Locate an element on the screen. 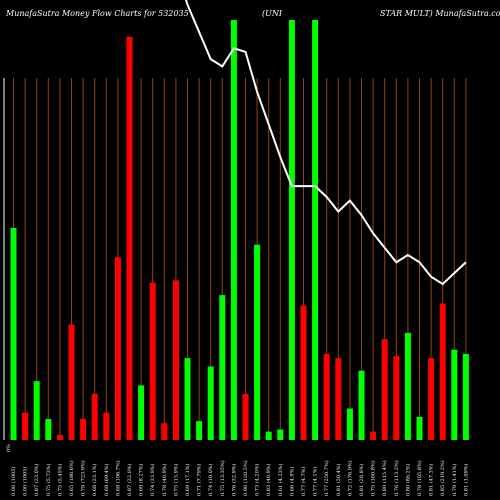 This screenshot has width=500, height=500. x-tick-label: 0.69 (17.1%) is located at coordinates (187, 479).